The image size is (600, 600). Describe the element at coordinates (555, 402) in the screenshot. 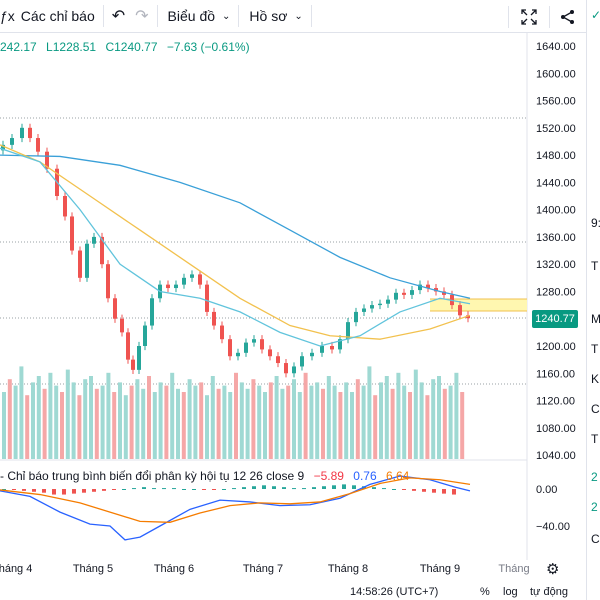

I see `price-axis-label: 1120.00` at that location.